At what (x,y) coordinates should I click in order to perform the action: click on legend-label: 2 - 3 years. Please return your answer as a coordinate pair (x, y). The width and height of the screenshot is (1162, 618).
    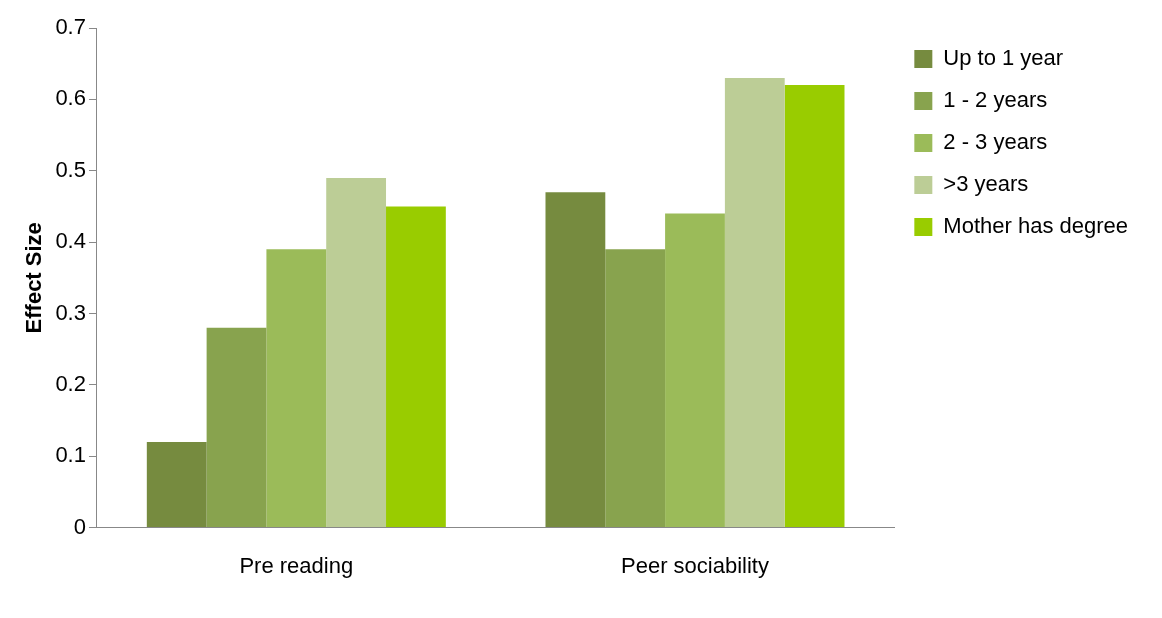
    Looking at the image, I should click on (995, 142).